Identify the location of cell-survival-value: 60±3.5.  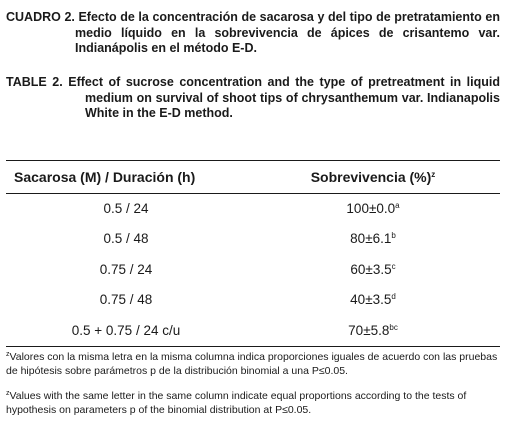
(371, 269).